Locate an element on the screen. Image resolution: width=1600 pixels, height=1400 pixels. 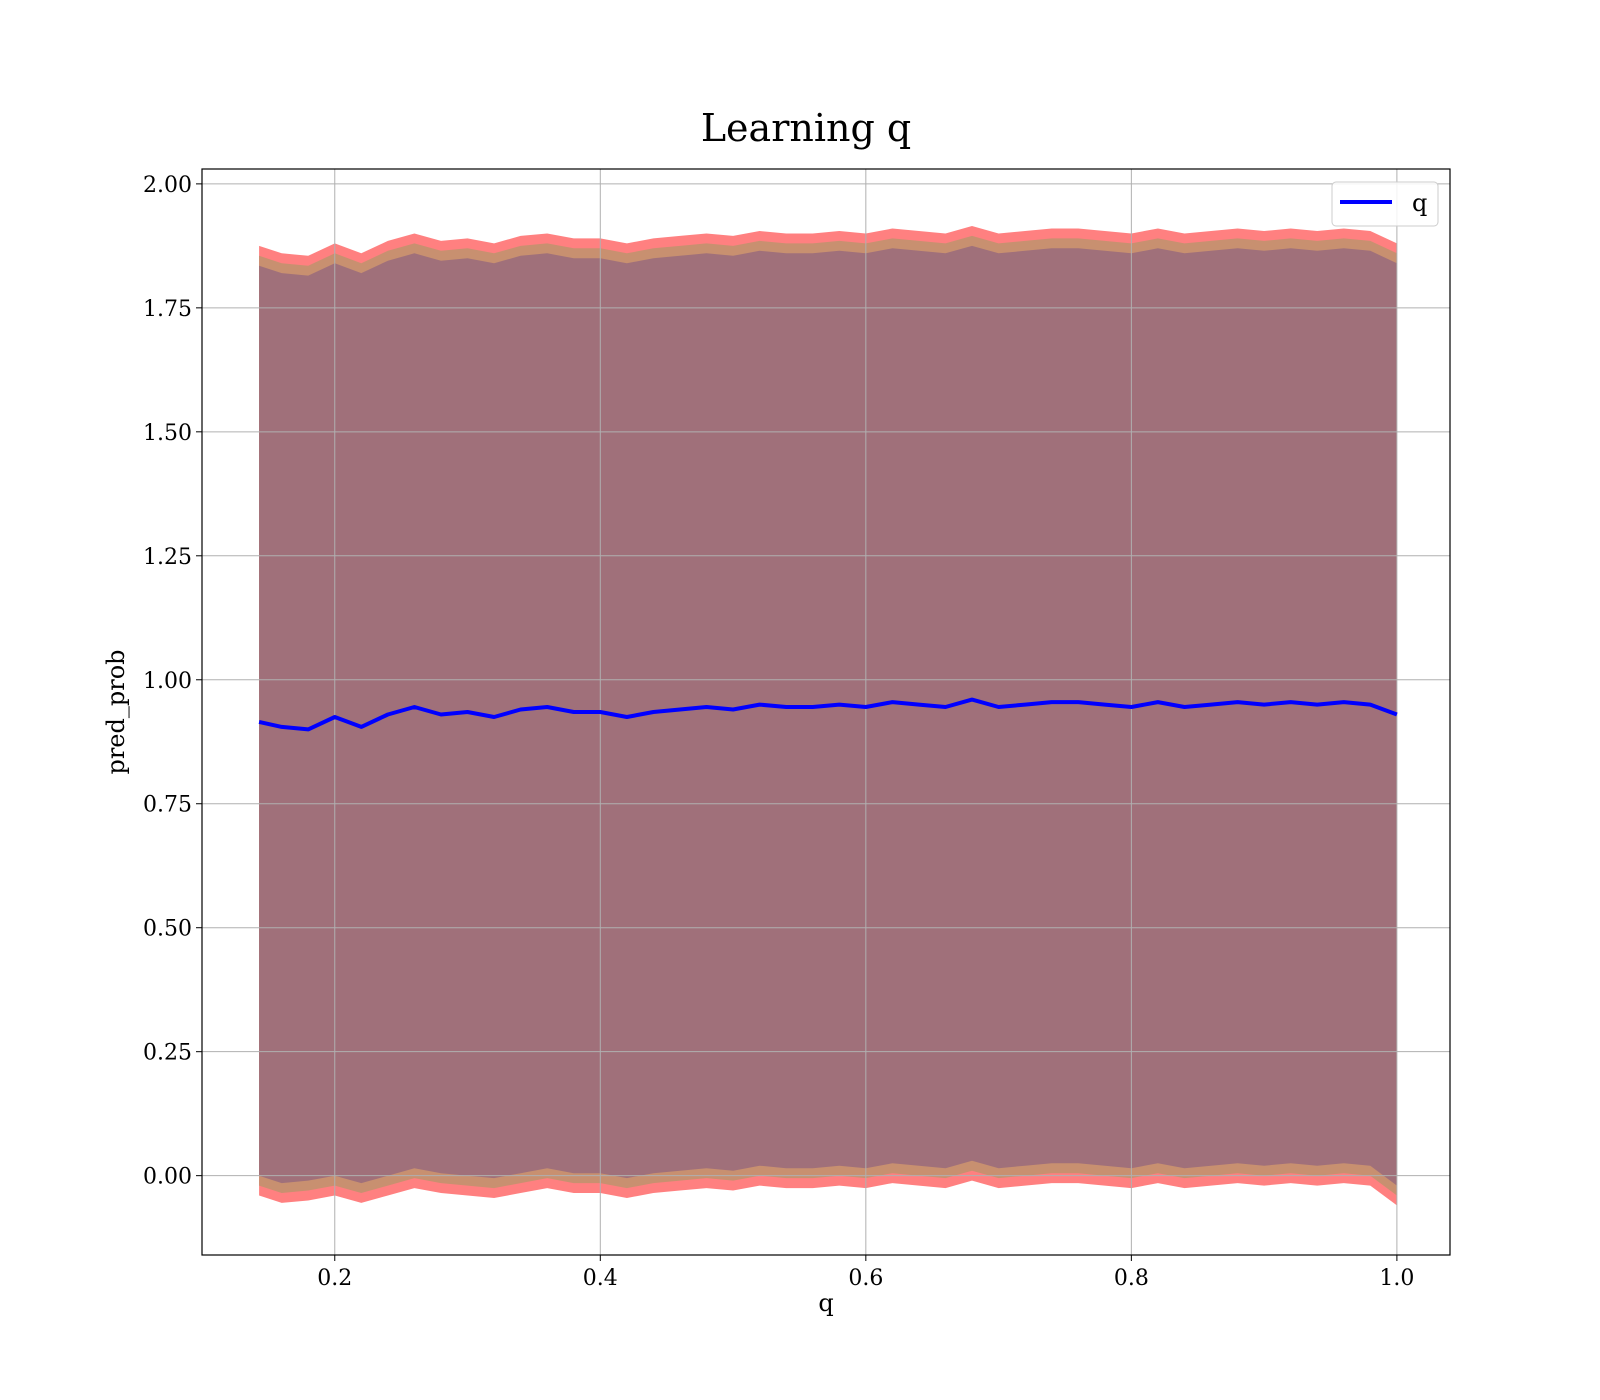
y-tick-label: 0.75 is located at coordinates (167, 805).